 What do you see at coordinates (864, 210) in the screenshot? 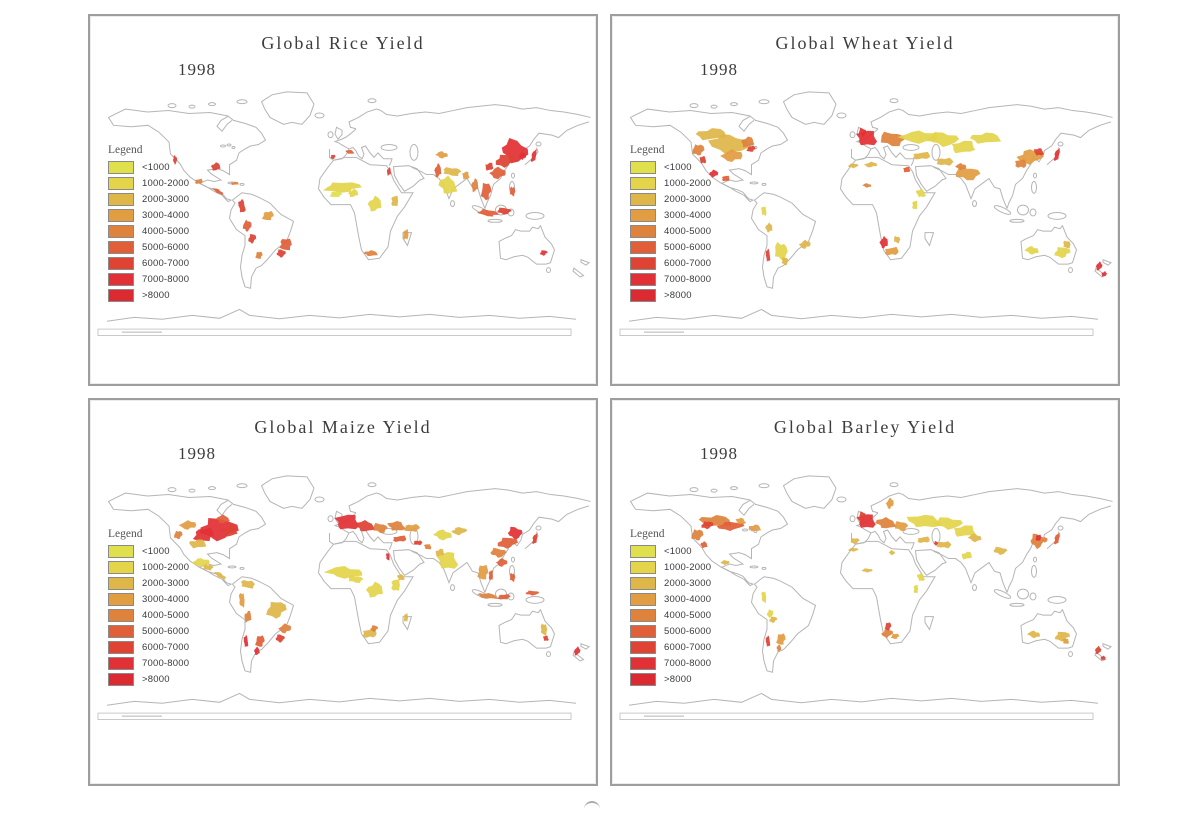
I see `world-map-svg` at bounding box center [864, 210].